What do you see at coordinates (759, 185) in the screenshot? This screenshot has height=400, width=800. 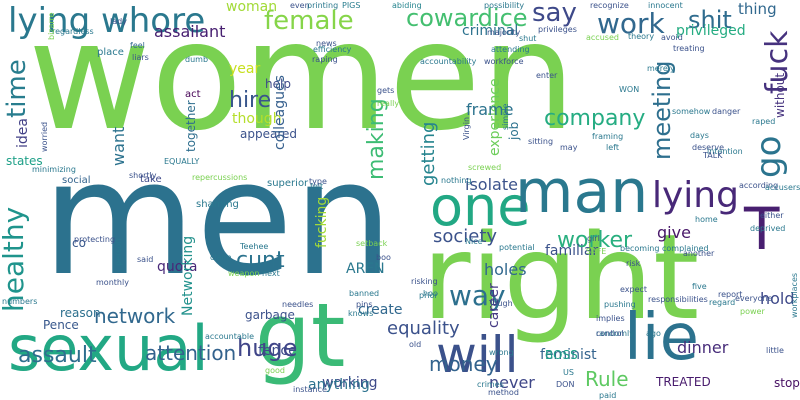 I see `cloud-word: according` at bounding box center [759, 185].